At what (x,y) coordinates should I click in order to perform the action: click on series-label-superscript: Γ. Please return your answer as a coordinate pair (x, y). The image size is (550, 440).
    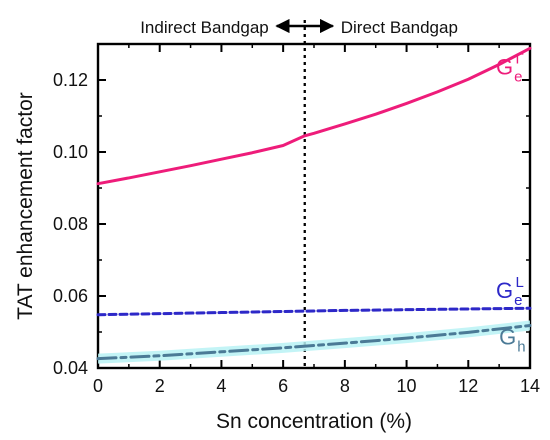
    Looking at the image, I should click on (520, 59).